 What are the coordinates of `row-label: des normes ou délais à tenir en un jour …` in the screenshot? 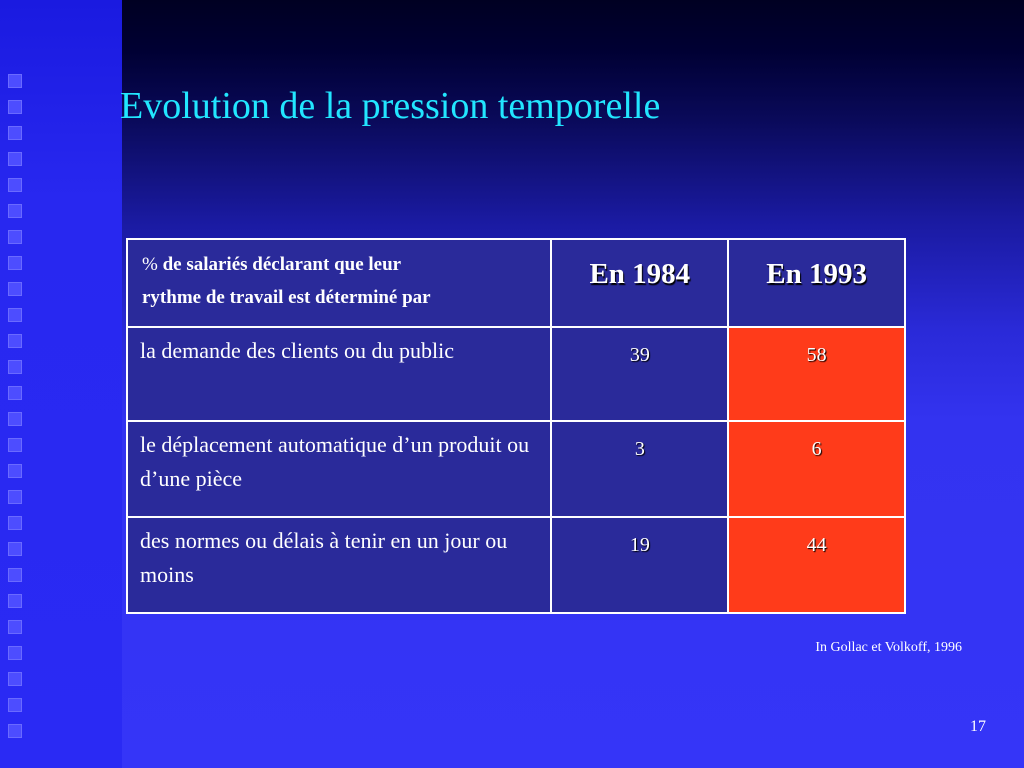 It's located at (339, 565).